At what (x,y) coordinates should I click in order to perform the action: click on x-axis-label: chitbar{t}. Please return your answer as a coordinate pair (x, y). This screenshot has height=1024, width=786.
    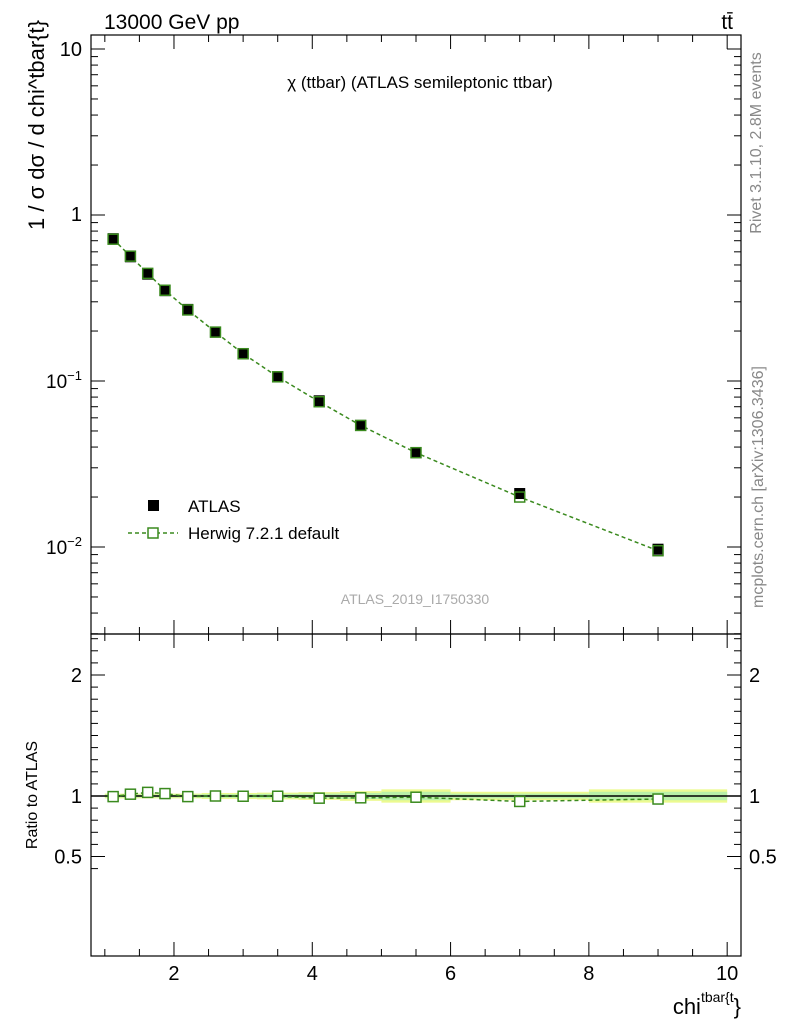
    Looking at the image, I should click on (707, 1004).